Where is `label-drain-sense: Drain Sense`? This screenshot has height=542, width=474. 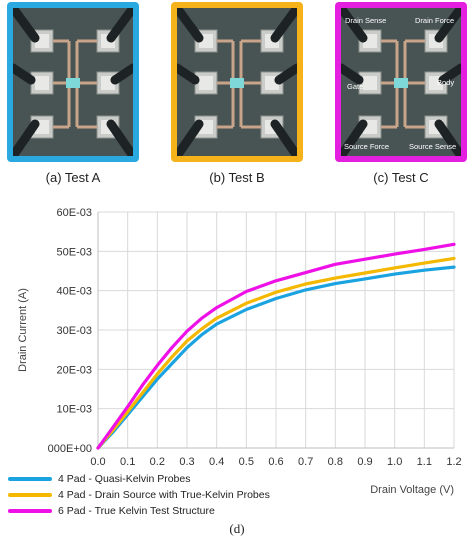 label-drain-sense: Drain Sense is located at coordinates (366, 20).